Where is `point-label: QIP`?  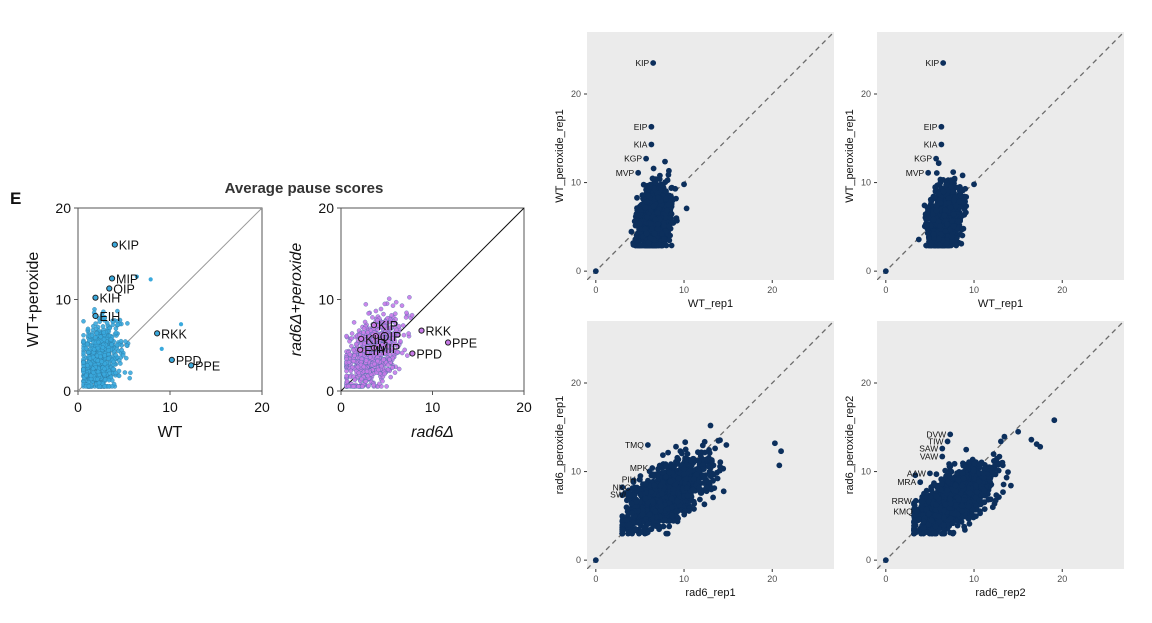 point-label: QIP is located at coordinates (124, 290).